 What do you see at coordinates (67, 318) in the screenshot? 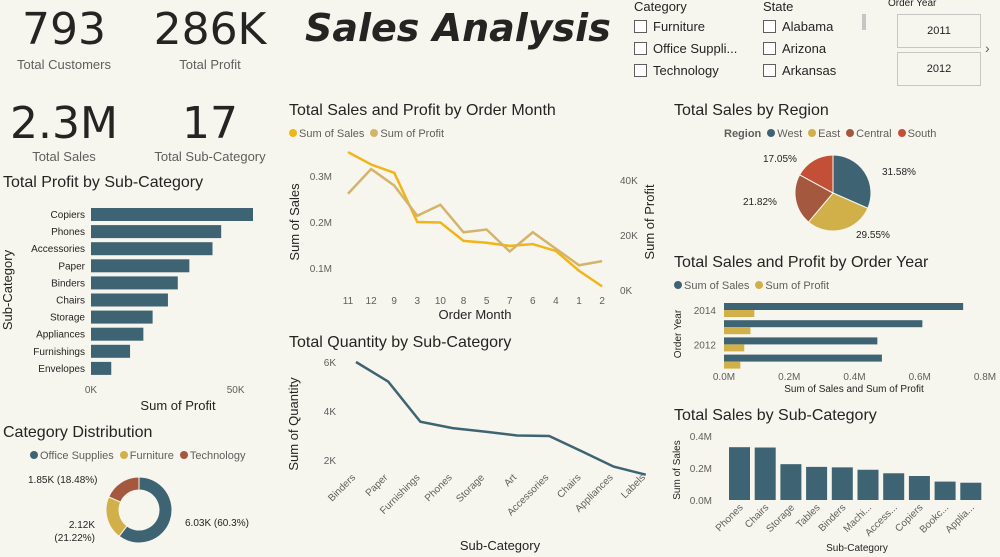
I see `category-label: Storage` at bounding box center [67, 318].